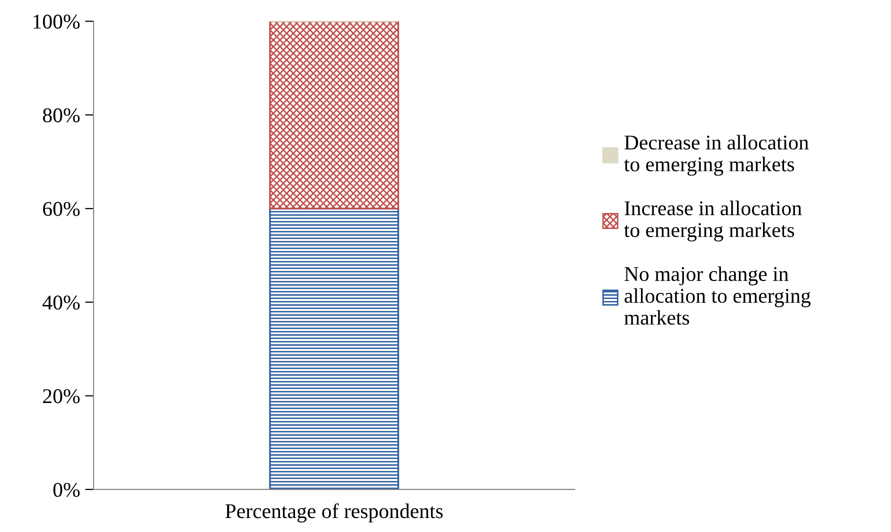  What do you see at coordinates (713, 221) in the screenshot?
I see `legend-label: Increase in allocation to emerging markets` at bounding box center [713, 221].